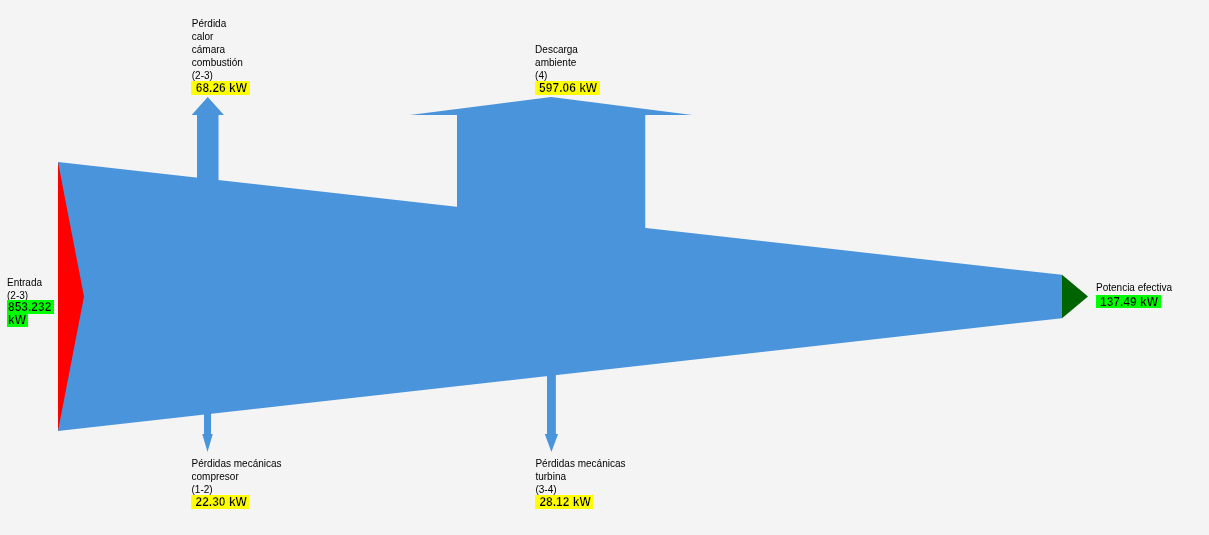  Describe the element at coordinates (580, 476) in the screenshot. I see `category-label: Pérdidas mecánicas turbina (3-4)` at that location.